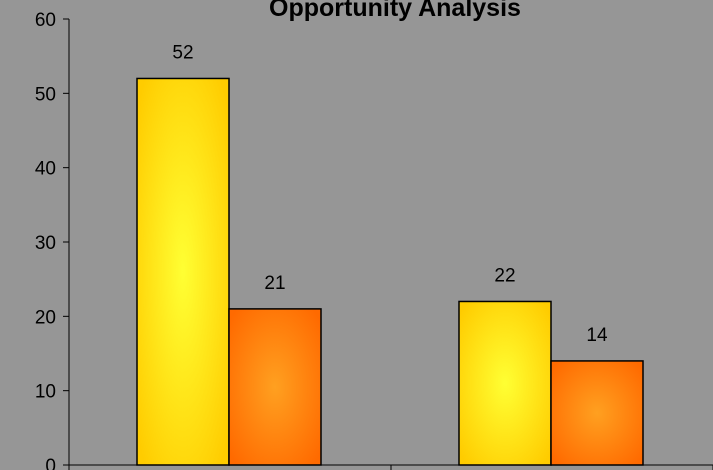  I want to click on data-label-series2-2: 14, so click(597, 335).